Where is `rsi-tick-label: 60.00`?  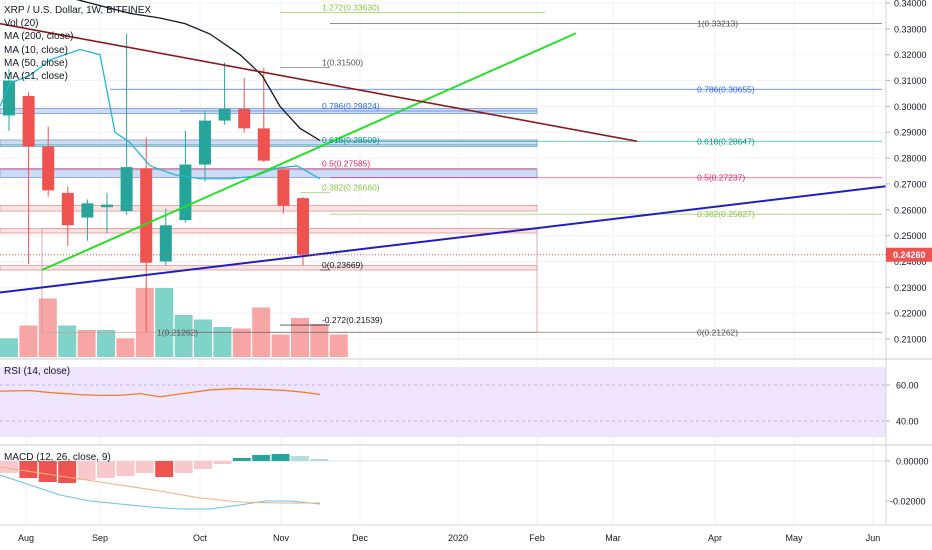
rsi-tick-label: 60.00 is located at coordinates (907, 386).